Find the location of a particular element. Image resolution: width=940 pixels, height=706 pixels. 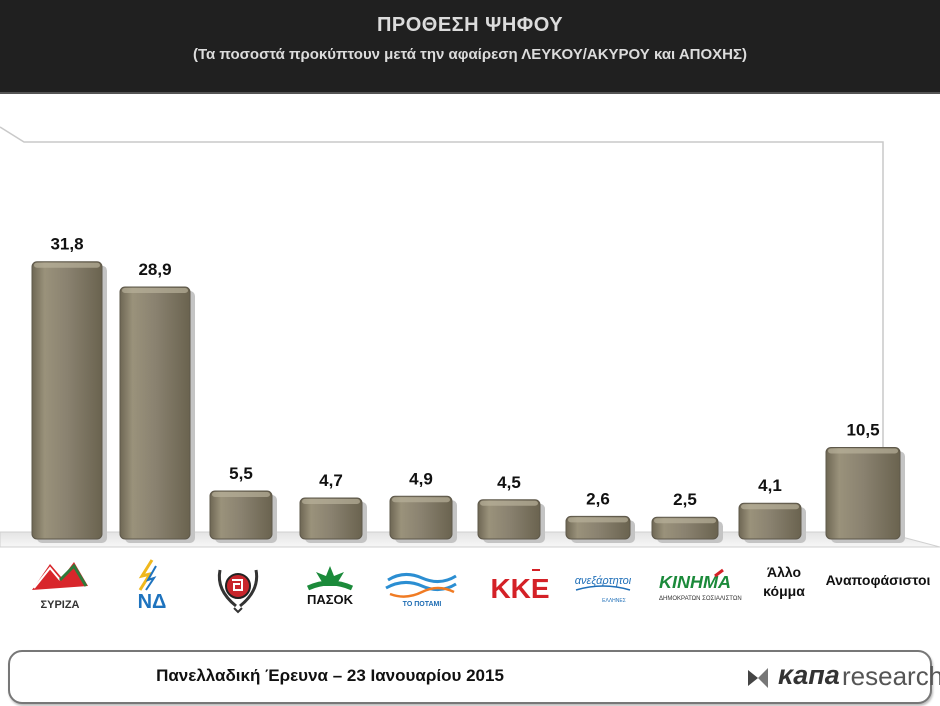

kinima-logo: ΚΙΝΗΜΑ ΔΗΜΟΚΡΑΤΩΝ ΣΟΣΙΑΛΙΣΤΩΝ is located at coordinates (700, 585).